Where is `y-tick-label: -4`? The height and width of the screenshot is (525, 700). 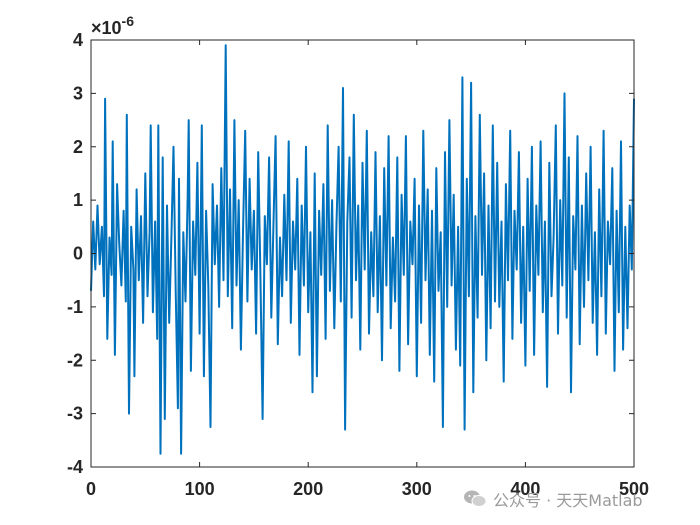
y-tick-label: -4 is located at coordinates (75, 467).